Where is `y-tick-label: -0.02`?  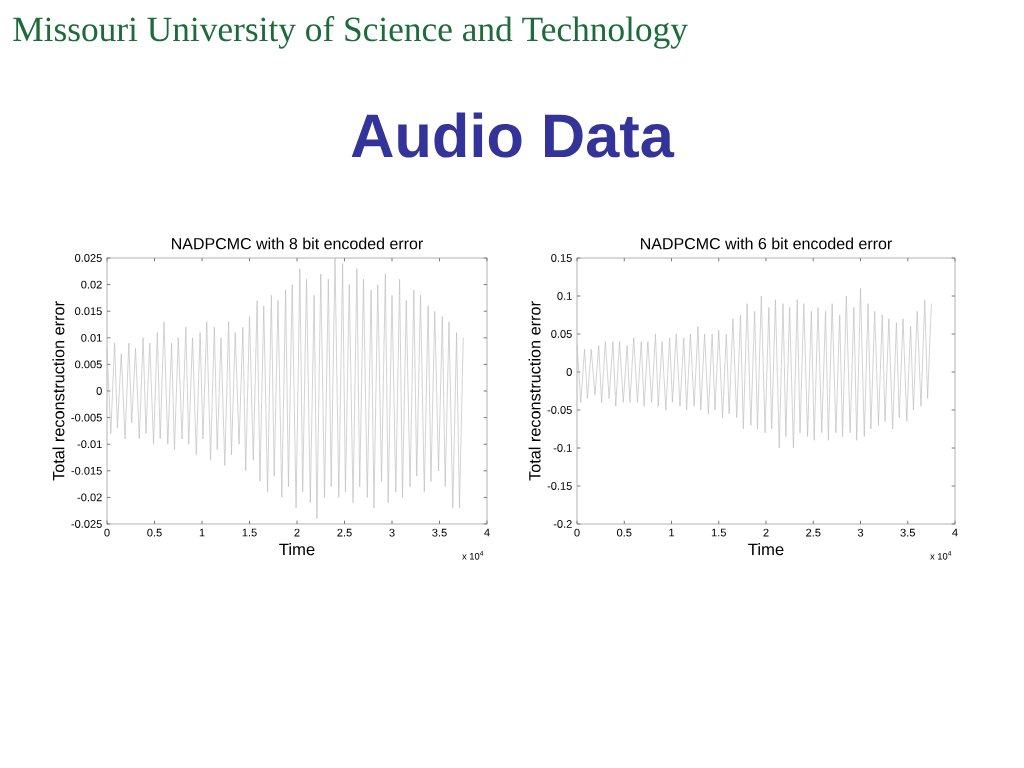 y-tick-label: -0.02 is located at coordinates (89, 497).